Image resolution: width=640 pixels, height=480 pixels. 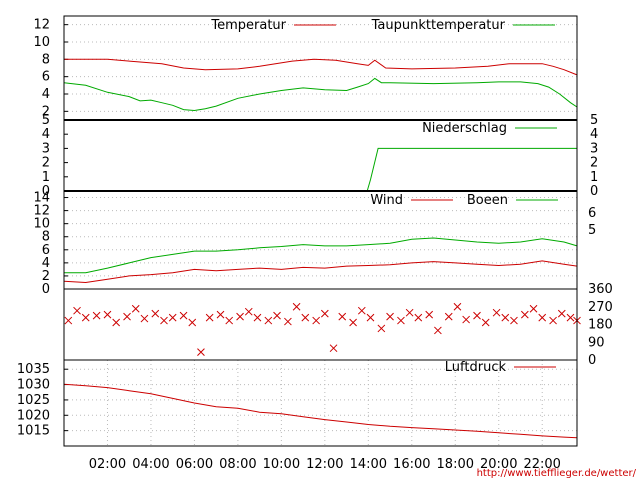 What do you see at coordinates (600, 289) in the screenshot?
I see `direction-ytick-label: 360` at bounding box center [600, 289].